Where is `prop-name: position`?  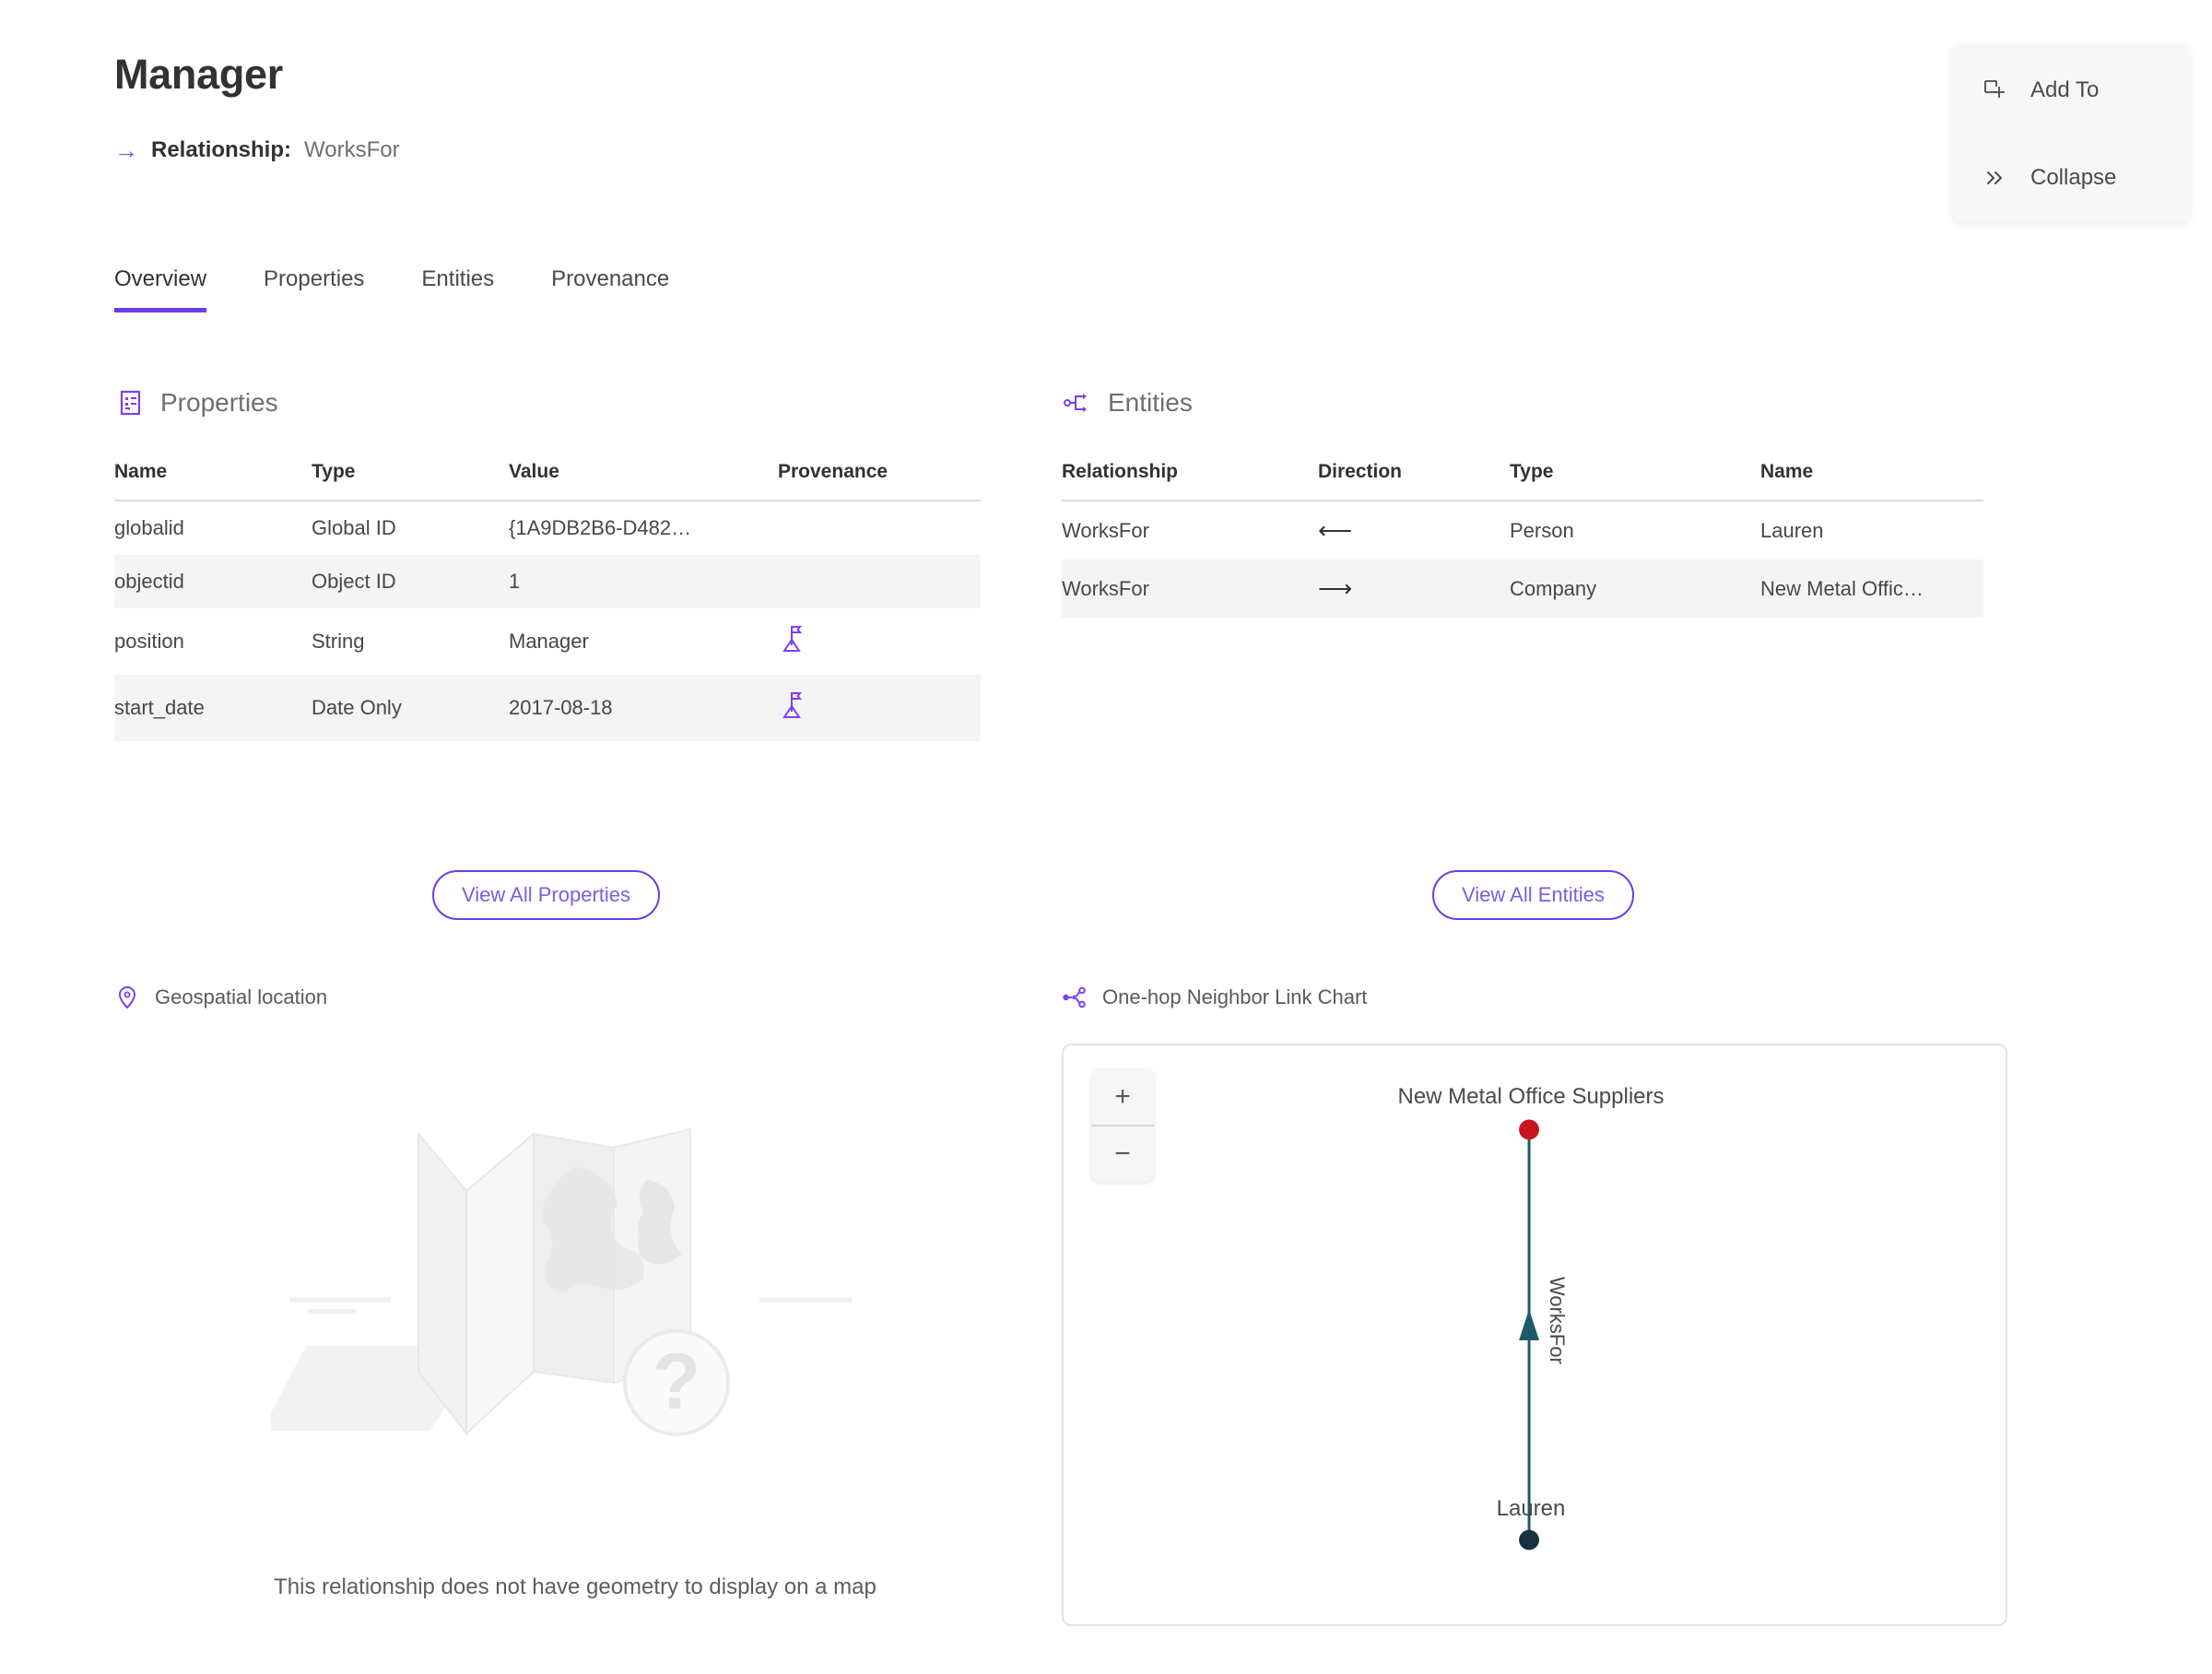
prop-name: position is located at coordinates (149, 641).